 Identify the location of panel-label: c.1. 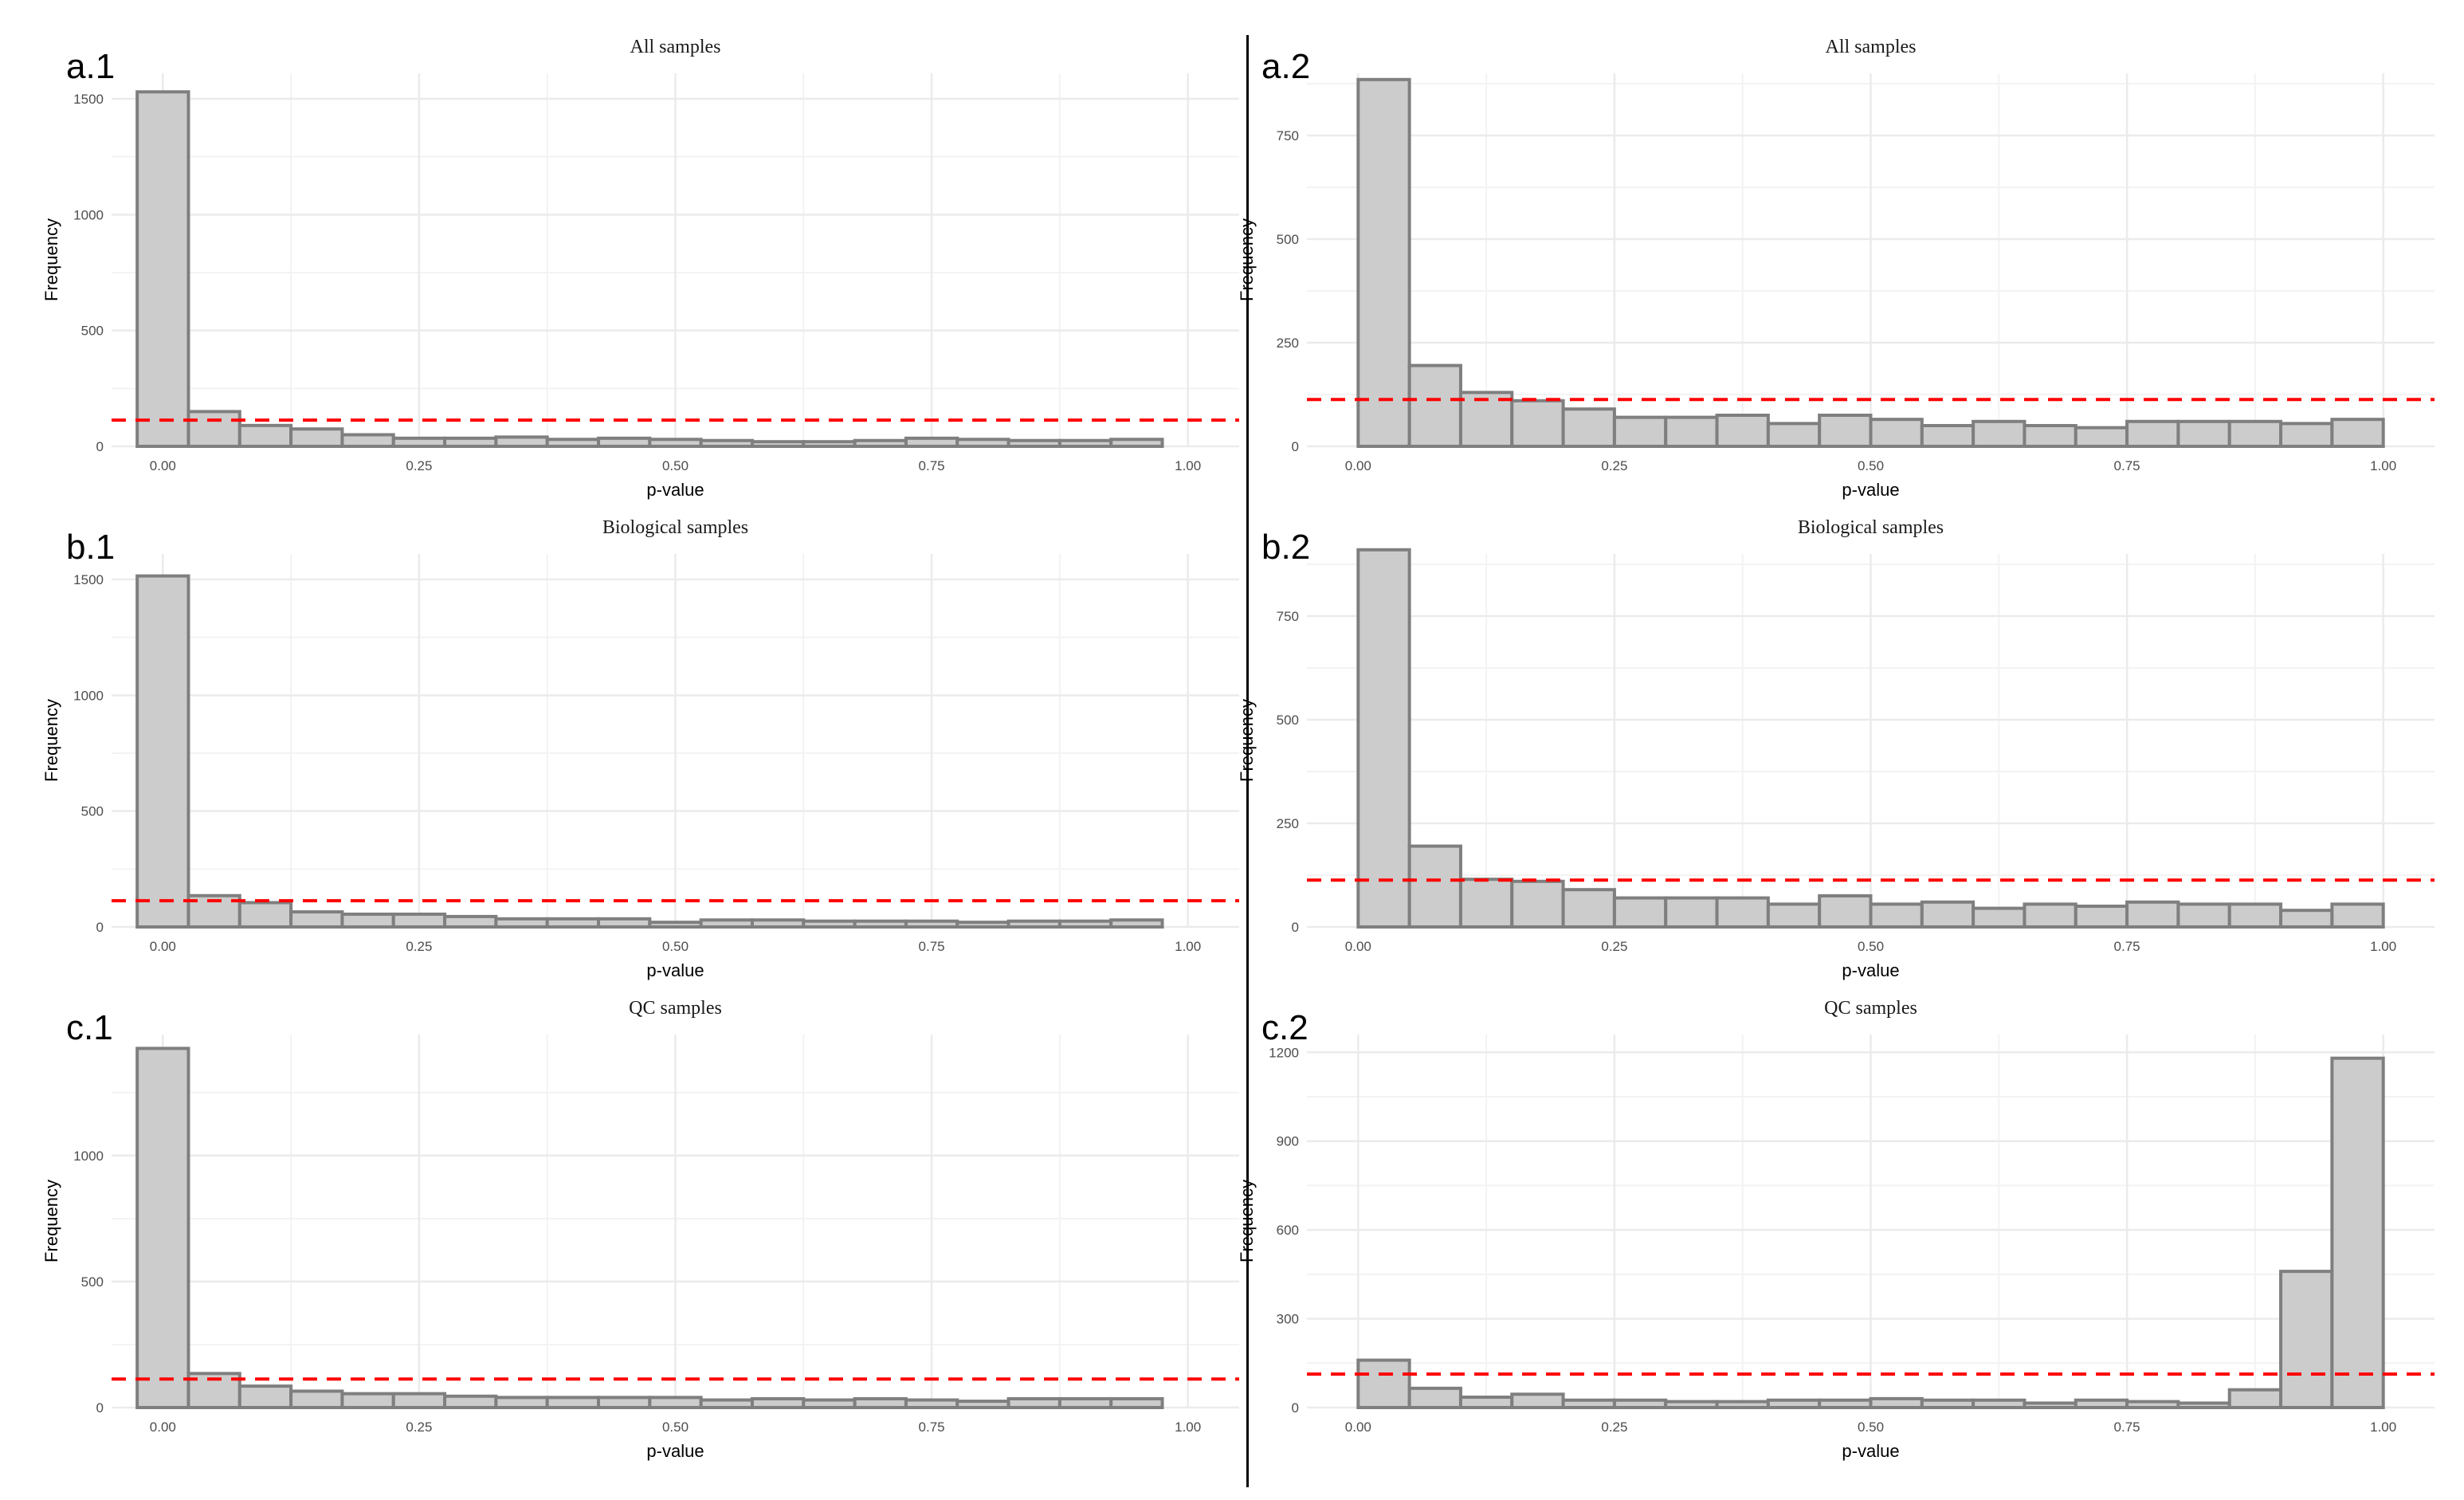
(89, 1027).